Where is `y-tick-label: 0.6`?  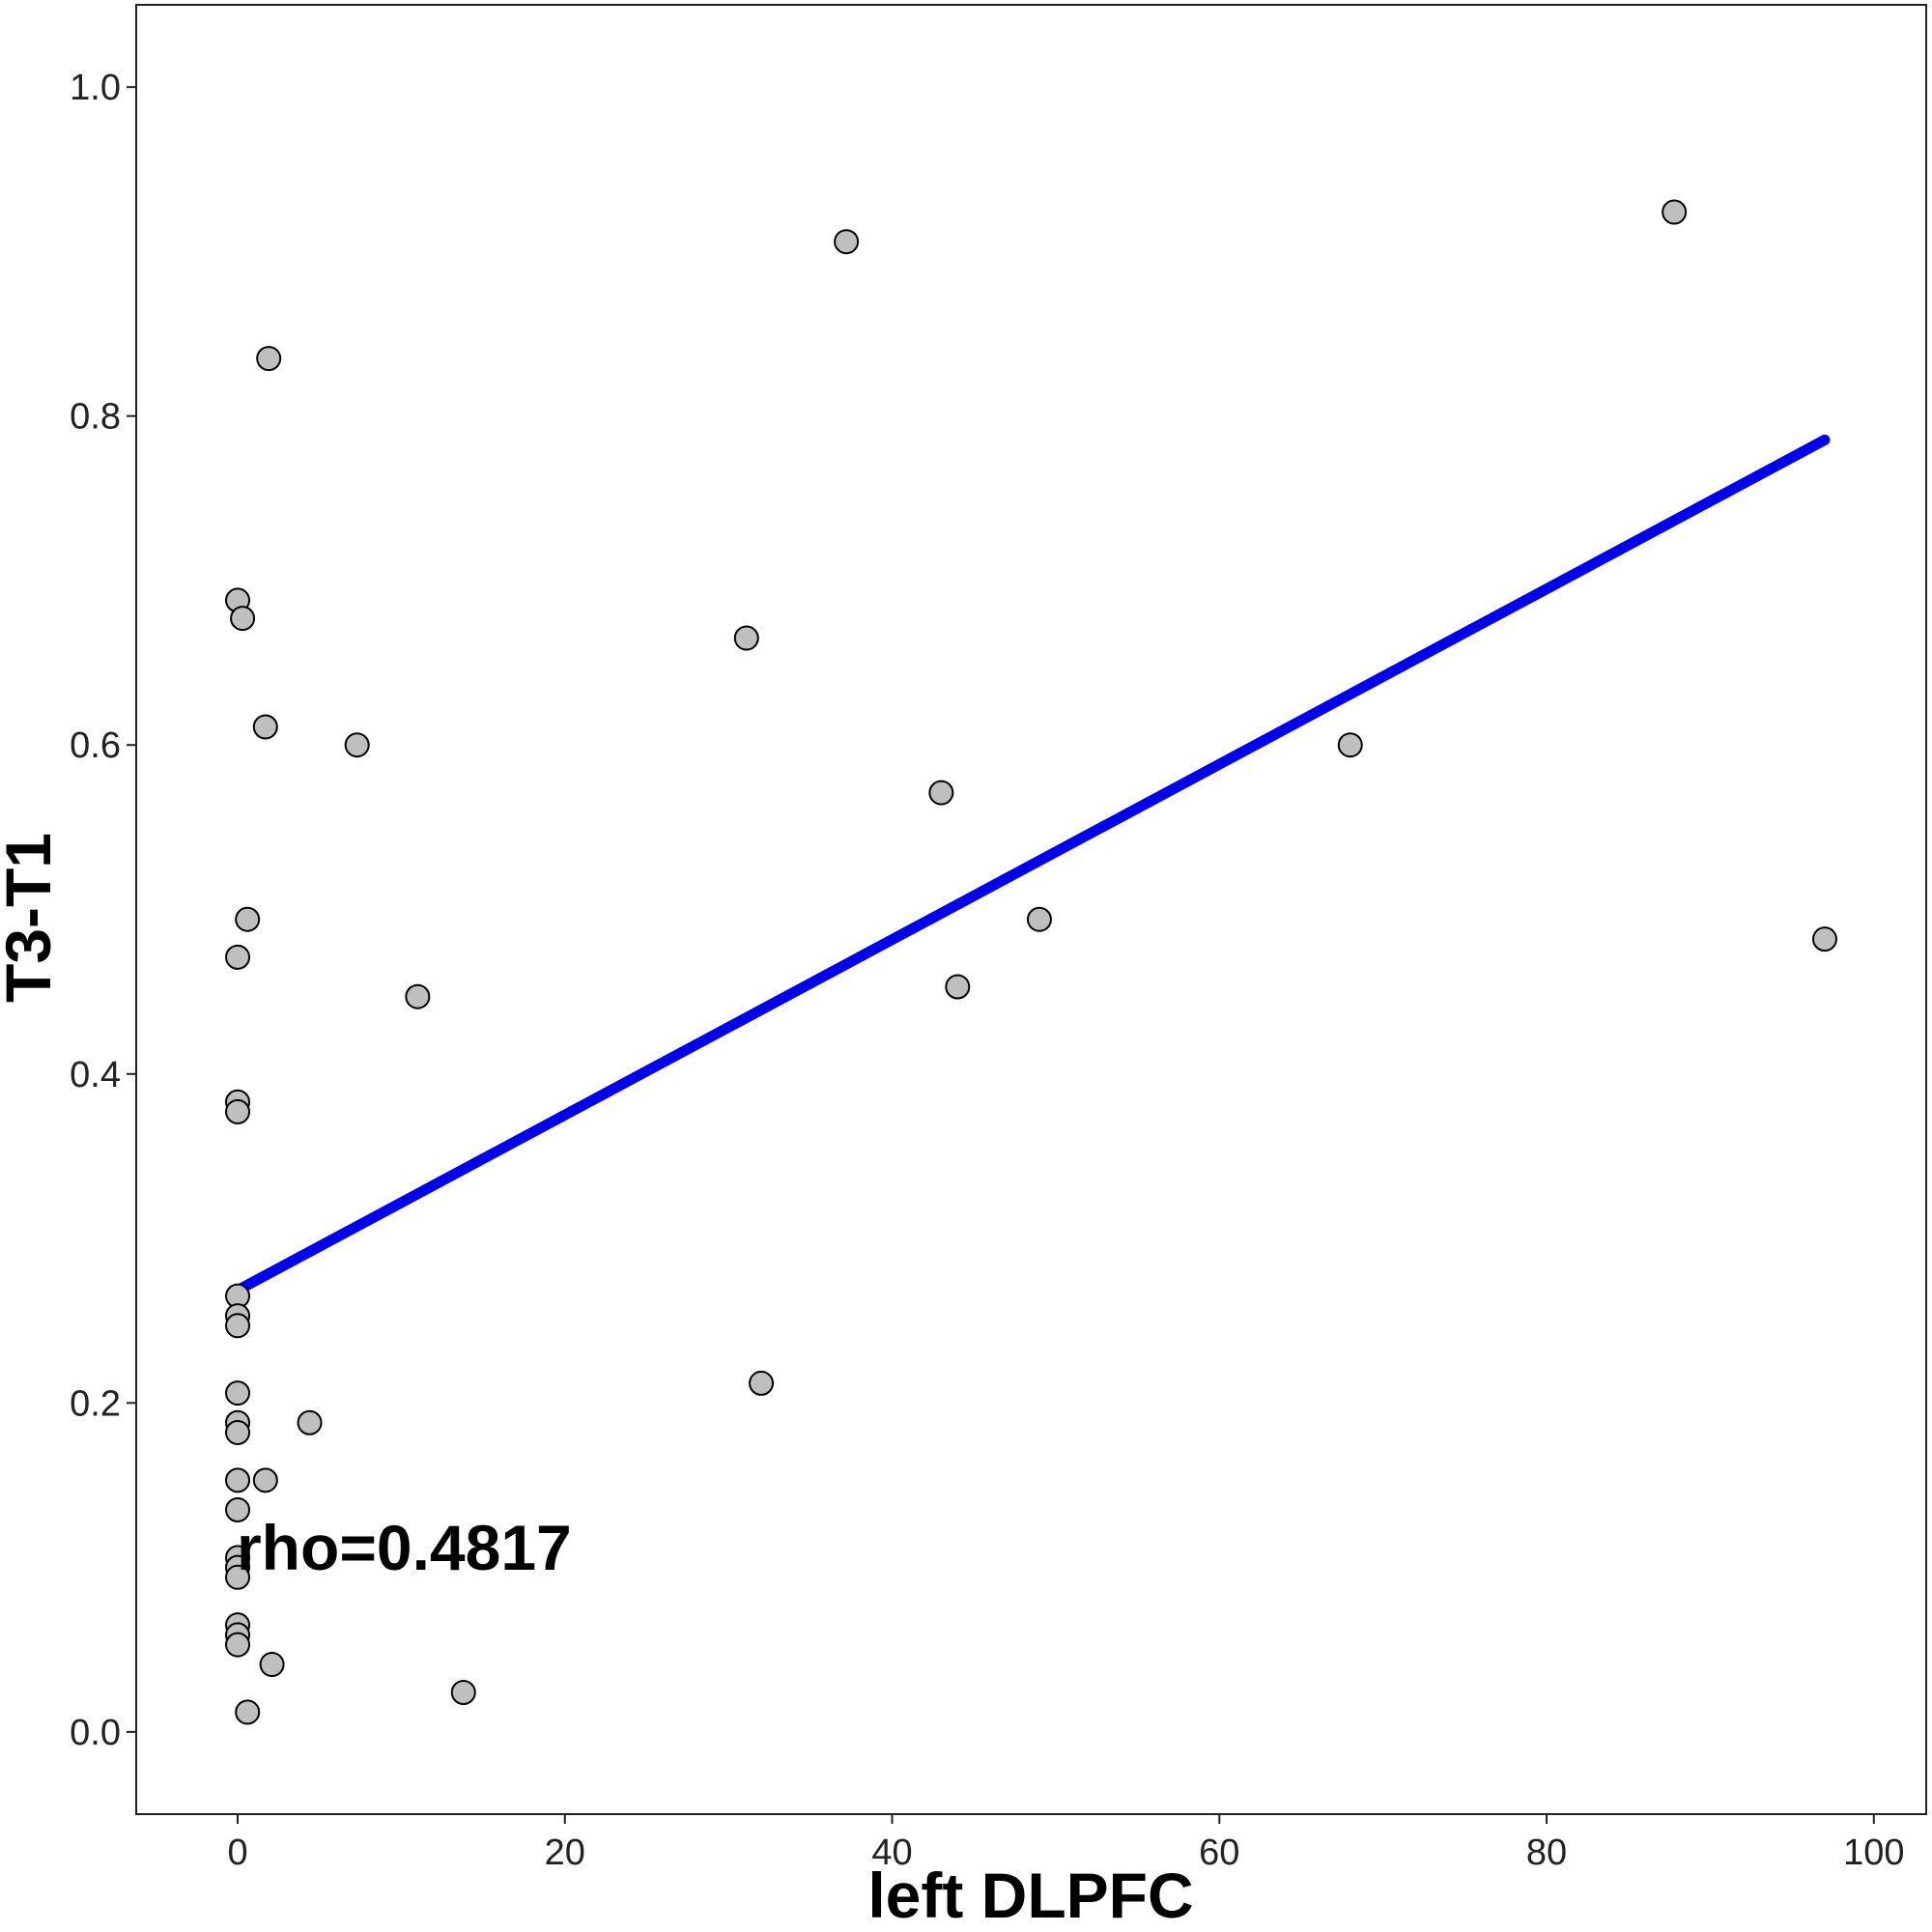
y-tick-label: 0.6 is located at coordinates (95, 745).